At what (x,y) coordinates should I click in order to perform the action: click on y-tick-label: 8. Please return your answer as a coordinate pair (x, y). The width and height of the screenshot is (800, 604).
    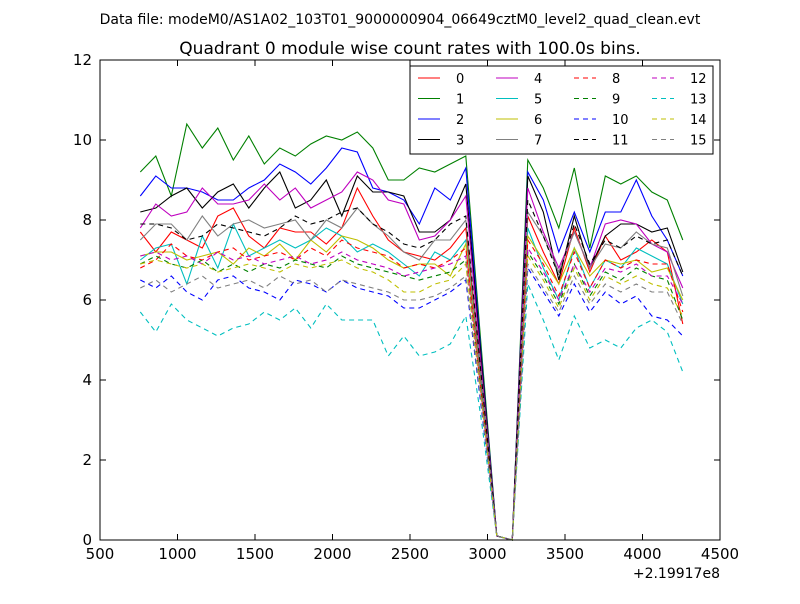
    Looking at the image, I should click on (87, 220).